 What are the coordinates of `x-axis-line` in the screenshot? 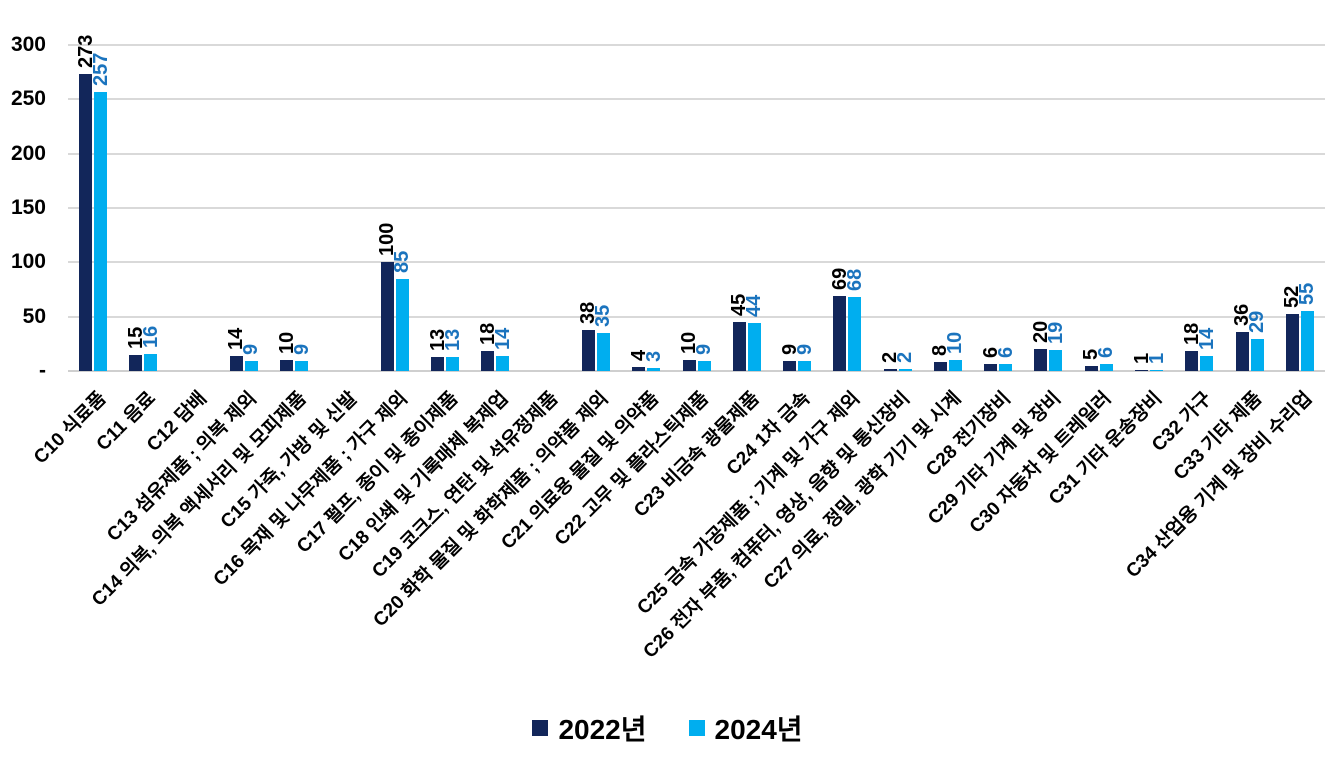 It's located at (696, 371).